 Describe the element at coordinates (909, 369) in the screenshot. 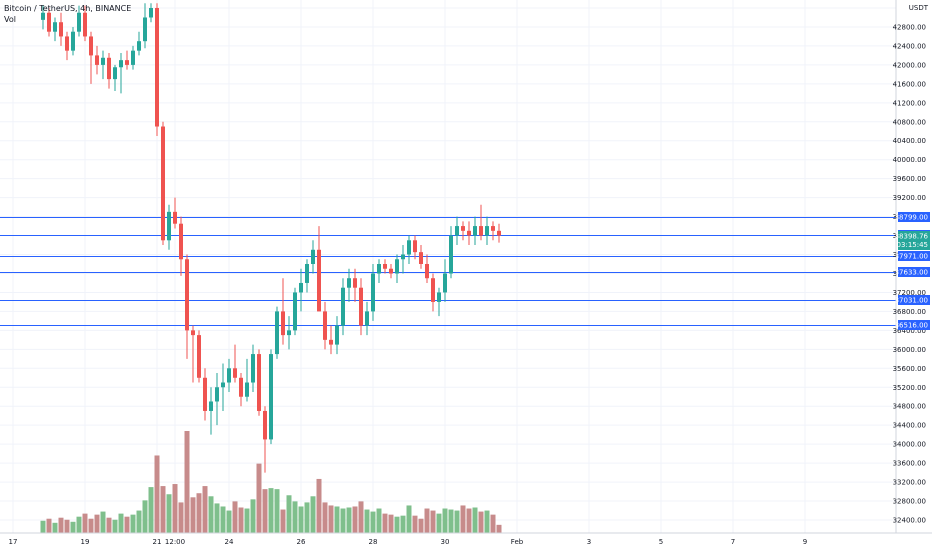

I see `y-tick-label: 35600.00` at that location.